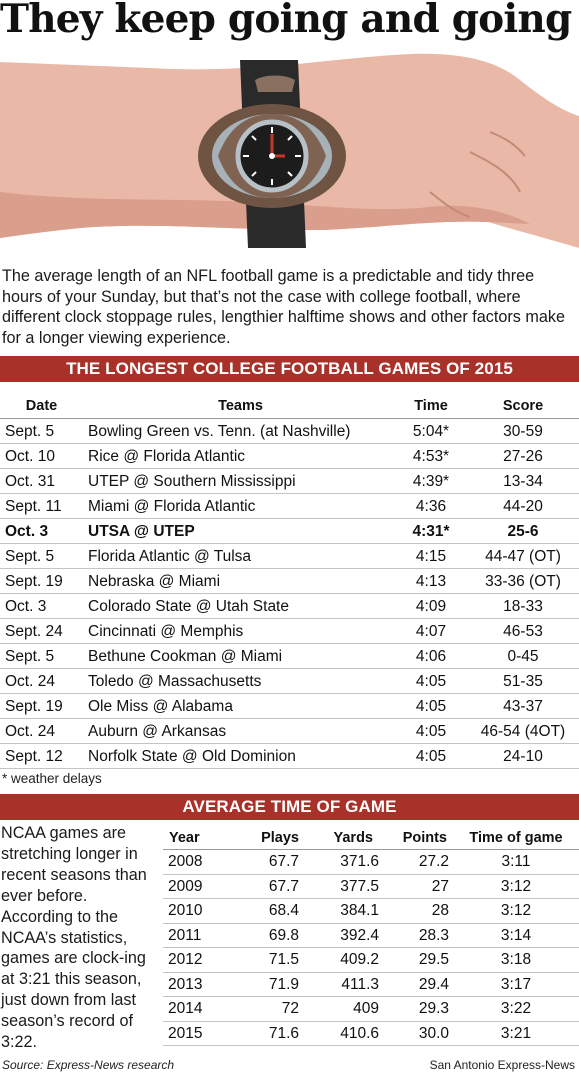 The width and height of the screenshot is (579, 1075). Describe the element at coordinates (431, 656) in the screenshot. I see `time-cell: 4:06` at that location.